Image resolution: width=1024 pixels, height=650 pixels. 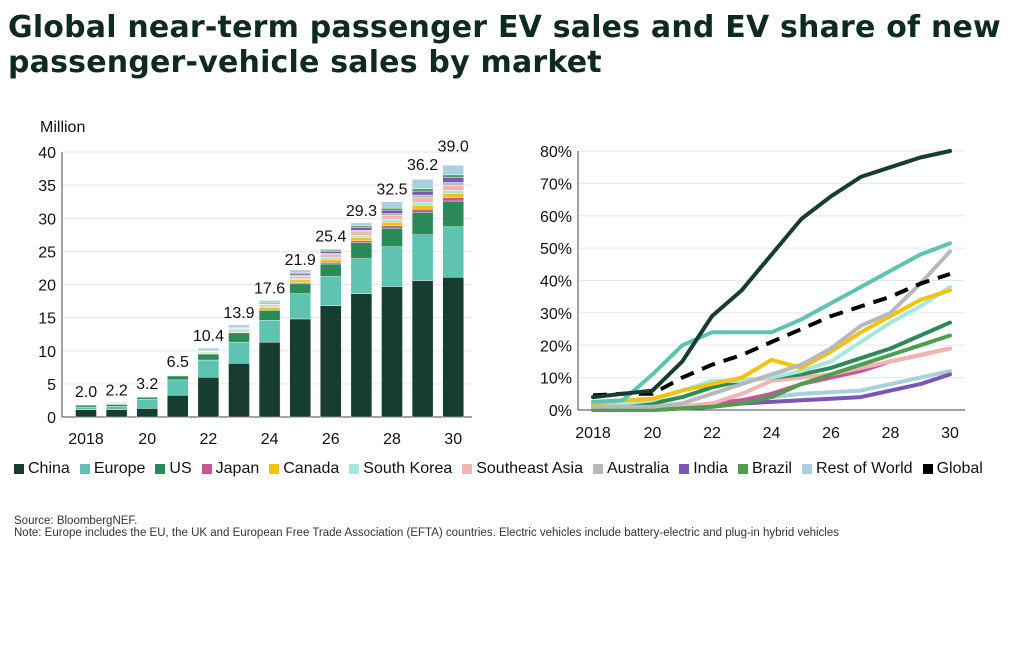 I want to click on bar-segment-us-2027, so click(x=361, y=250).